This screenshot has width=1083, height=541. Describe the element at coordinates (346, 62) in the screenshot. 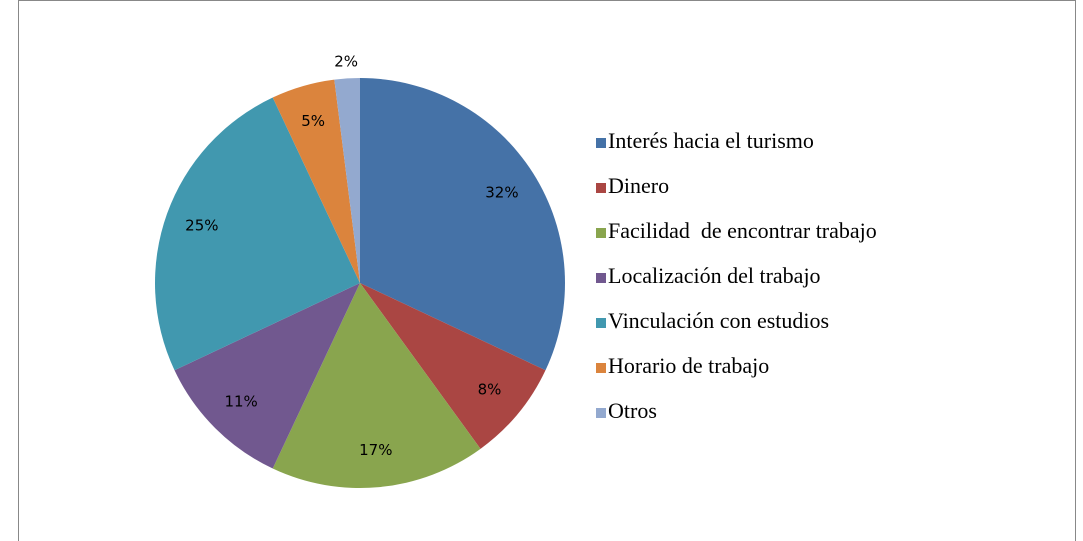

I see `data-label: 2%` at that location.